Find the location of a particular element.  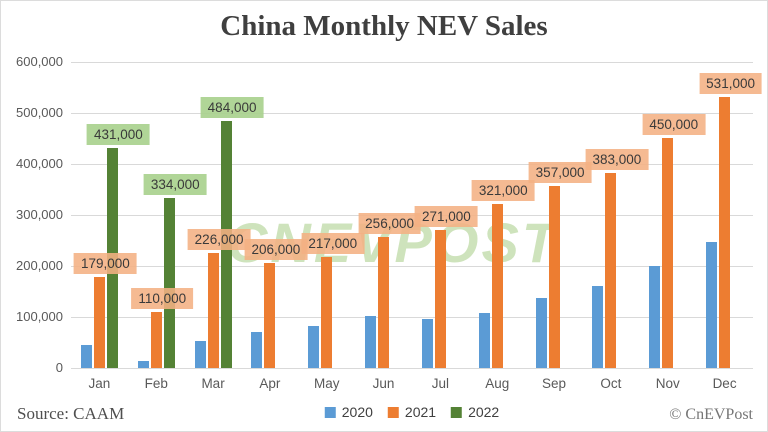

bar-2022-feb is located at coordinates (169, 283).